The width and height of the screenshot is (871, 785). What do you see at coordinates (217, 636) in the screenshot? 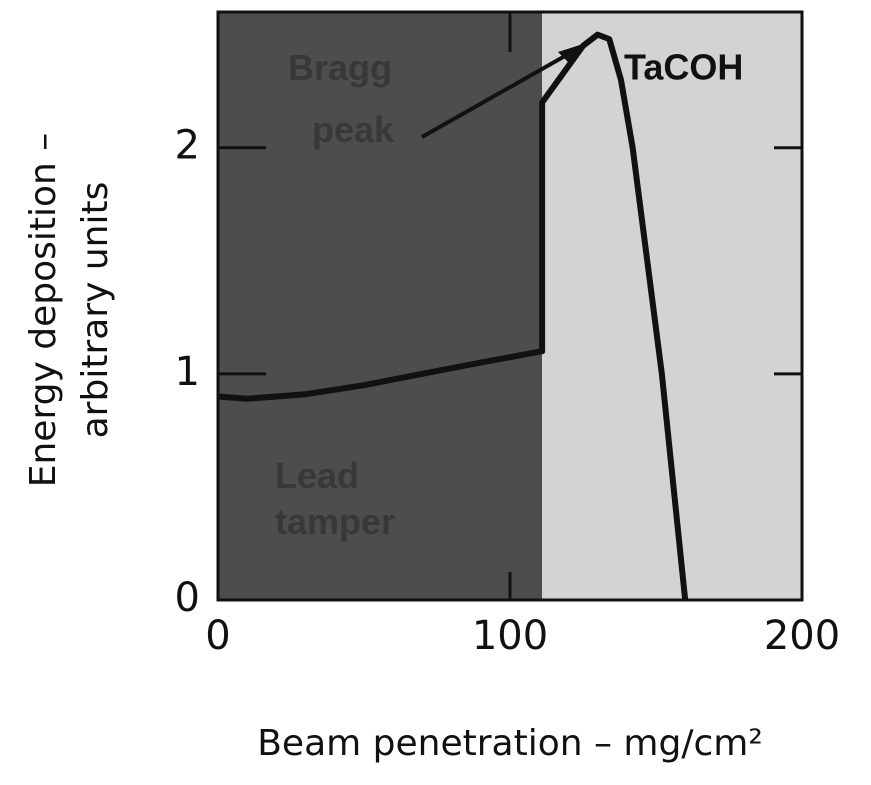
I see `x-tick-label: 0` at bounding box center [217, 636].